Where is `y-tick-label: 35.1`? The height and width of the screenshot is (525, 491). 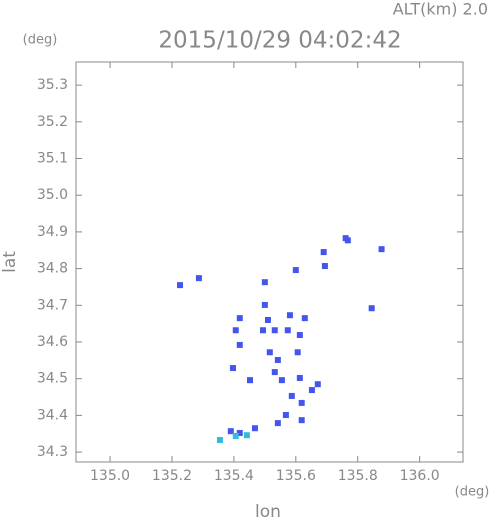
y-tick-label: 35.1 is located at coordinates (52, 159).